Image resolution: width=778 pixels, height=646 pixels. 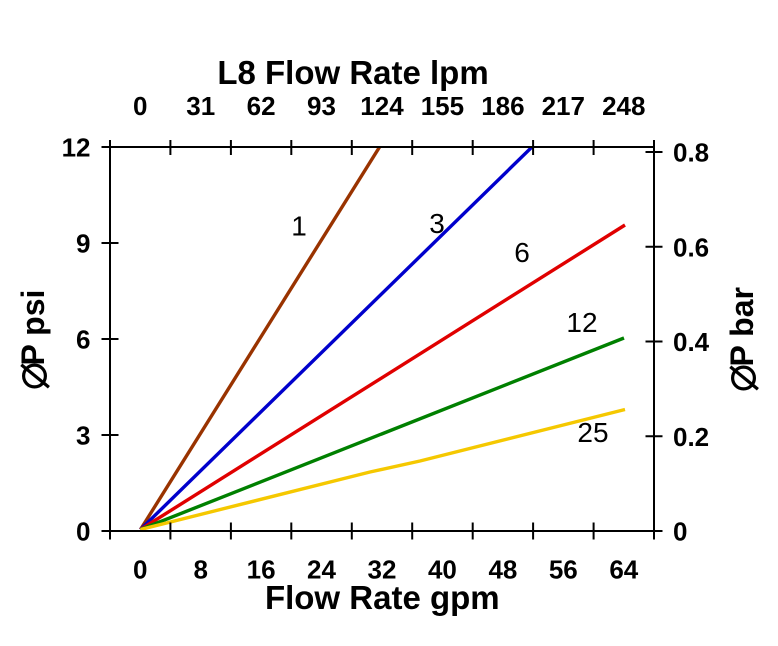 I want to click on svg-text: 62, so click(x=261, y=106).